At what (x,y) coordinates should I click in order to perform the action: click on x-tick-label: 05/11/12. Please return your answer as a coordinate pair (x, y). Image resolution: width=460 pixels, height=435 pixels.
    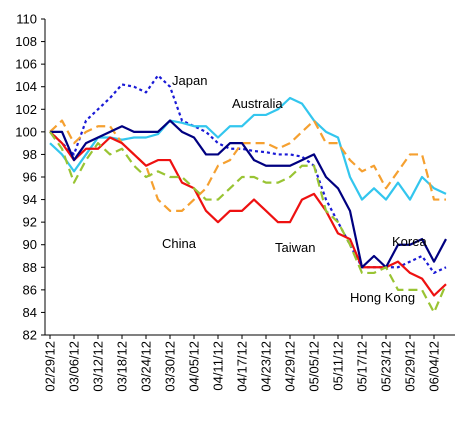
    Looking at the image, I should click on (338, 366).